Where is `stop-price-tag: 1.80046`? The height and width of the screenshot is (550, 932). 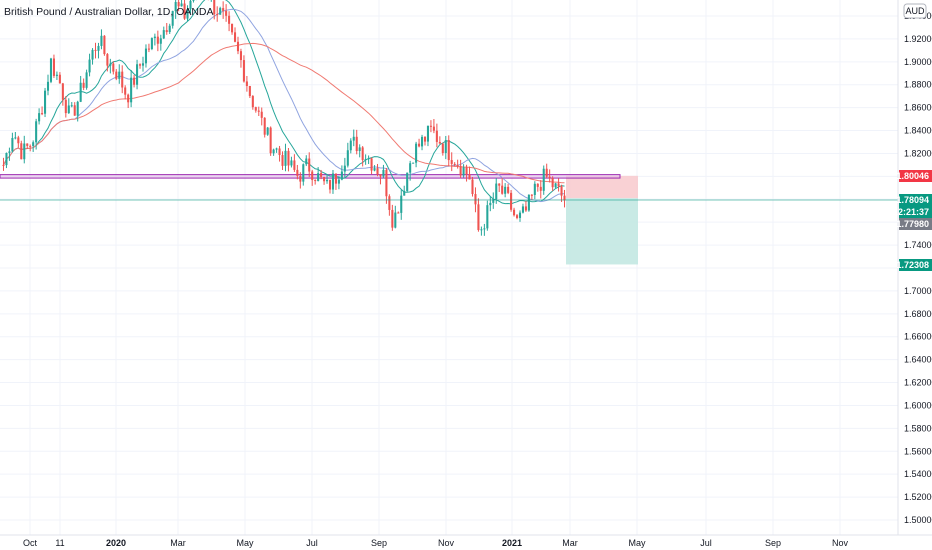
stop-price-tag: 1.80046 is located at coordinates (914, 176).